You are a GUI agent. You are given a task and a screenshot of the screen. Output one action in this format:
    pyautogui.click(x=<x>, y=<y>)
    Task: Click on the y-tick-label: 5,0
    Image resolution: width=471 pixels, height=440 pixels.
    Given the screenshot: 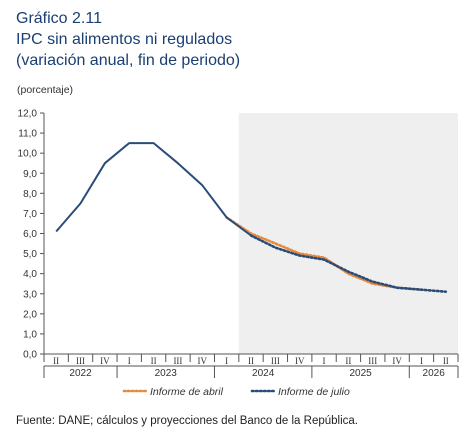 What is the action you would take?
    pyautogui.click(x=30, y=254)
    